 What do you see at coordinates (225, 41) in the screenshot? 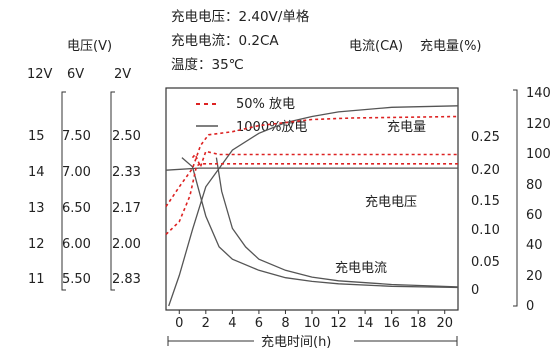
I see `condition-current: 充电电流：0.2CA` at bounding box center [225, 41].